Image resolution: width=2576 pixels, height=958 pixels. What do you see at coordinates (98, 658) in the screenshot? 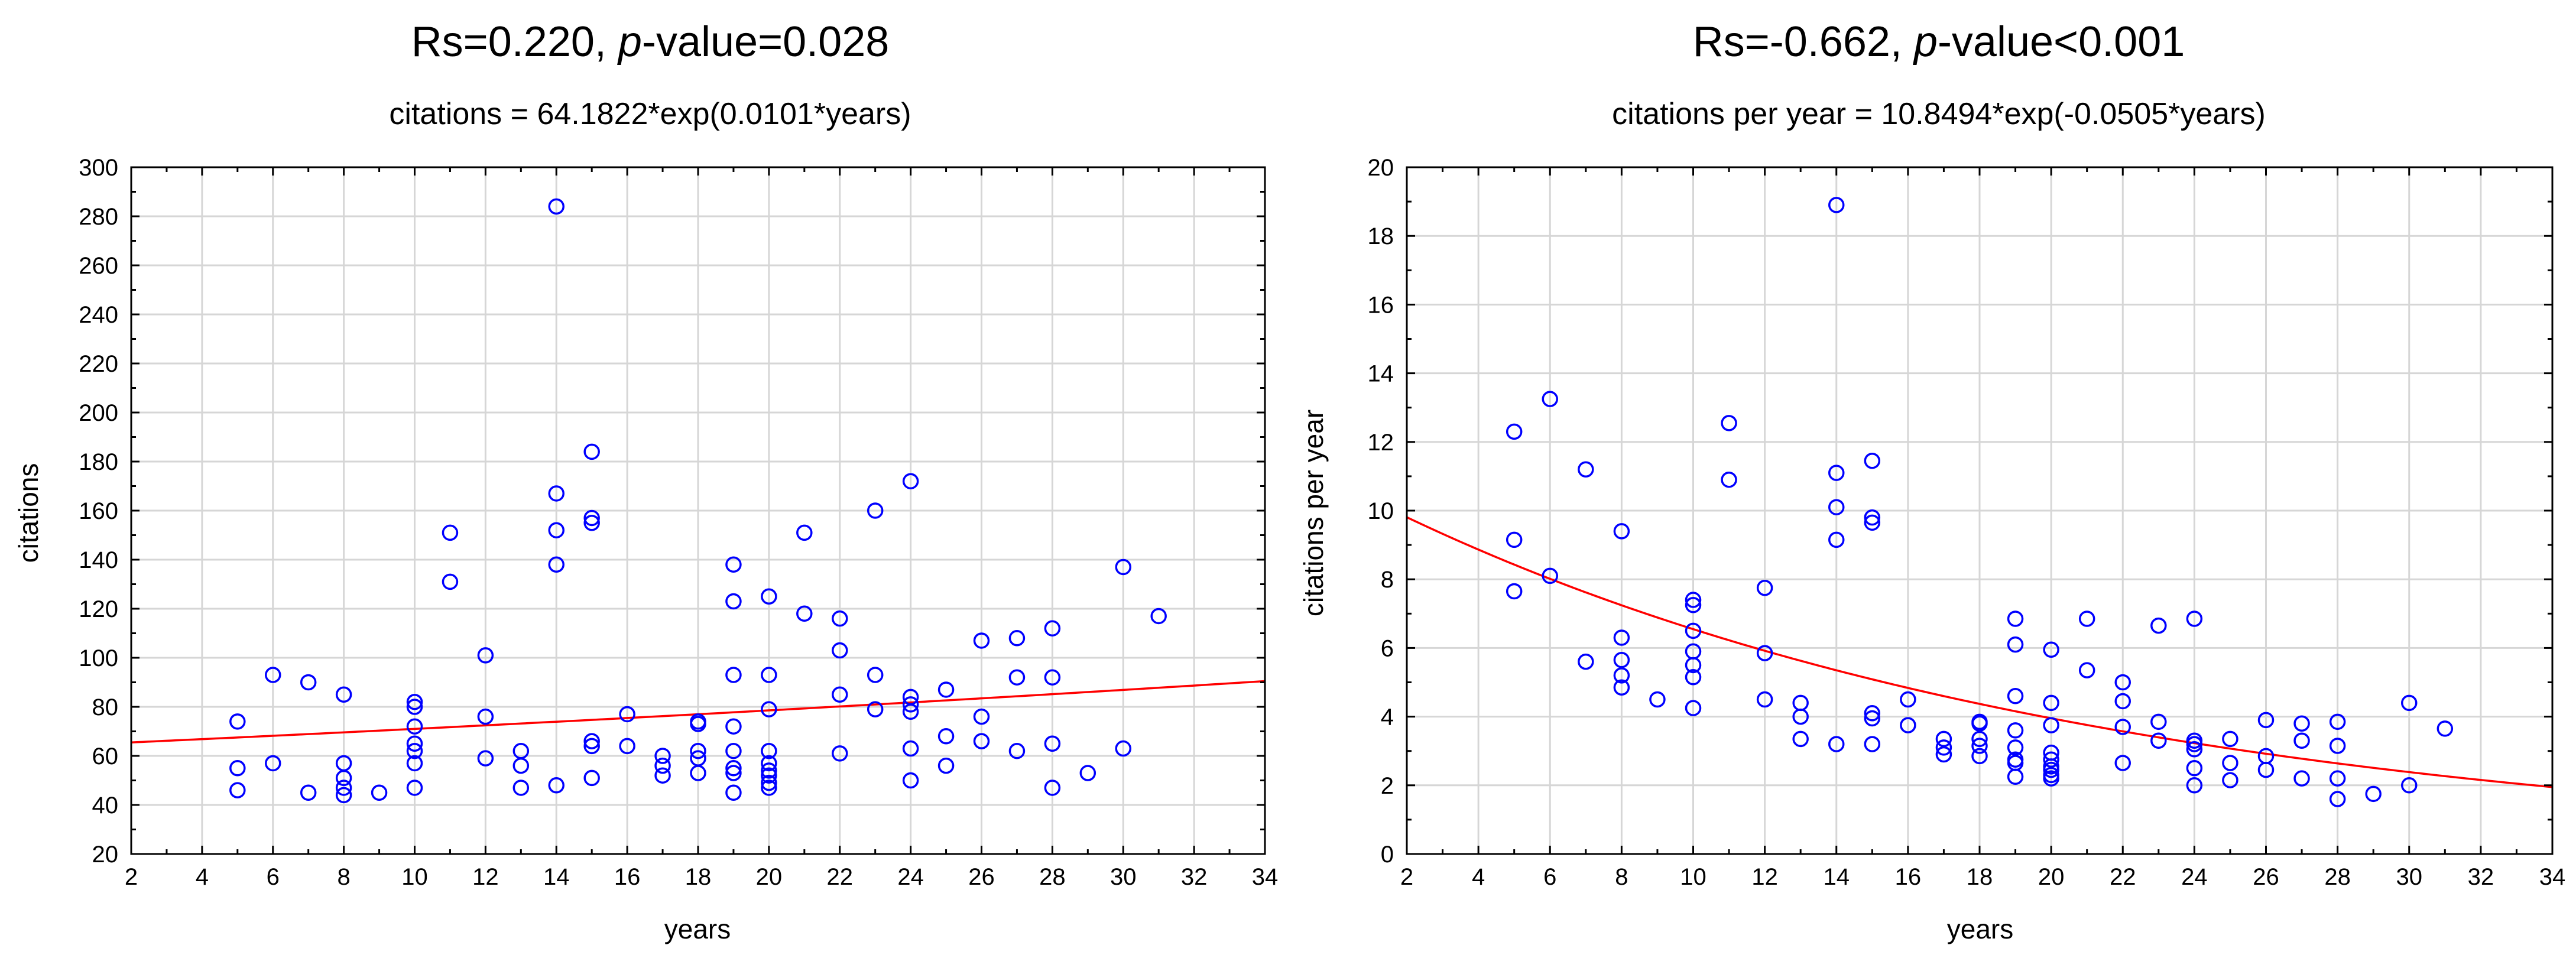
I see `y-tick-label: 100` at bounding box center [98, 658].